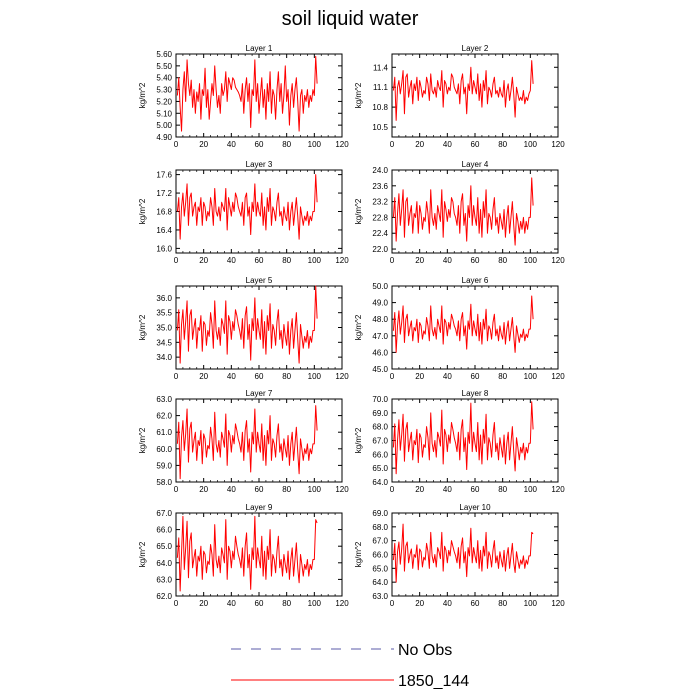  Describe the element at coordinates (164, 328) in the screenshot. I see `y-tick-label: 35.0` at that location.